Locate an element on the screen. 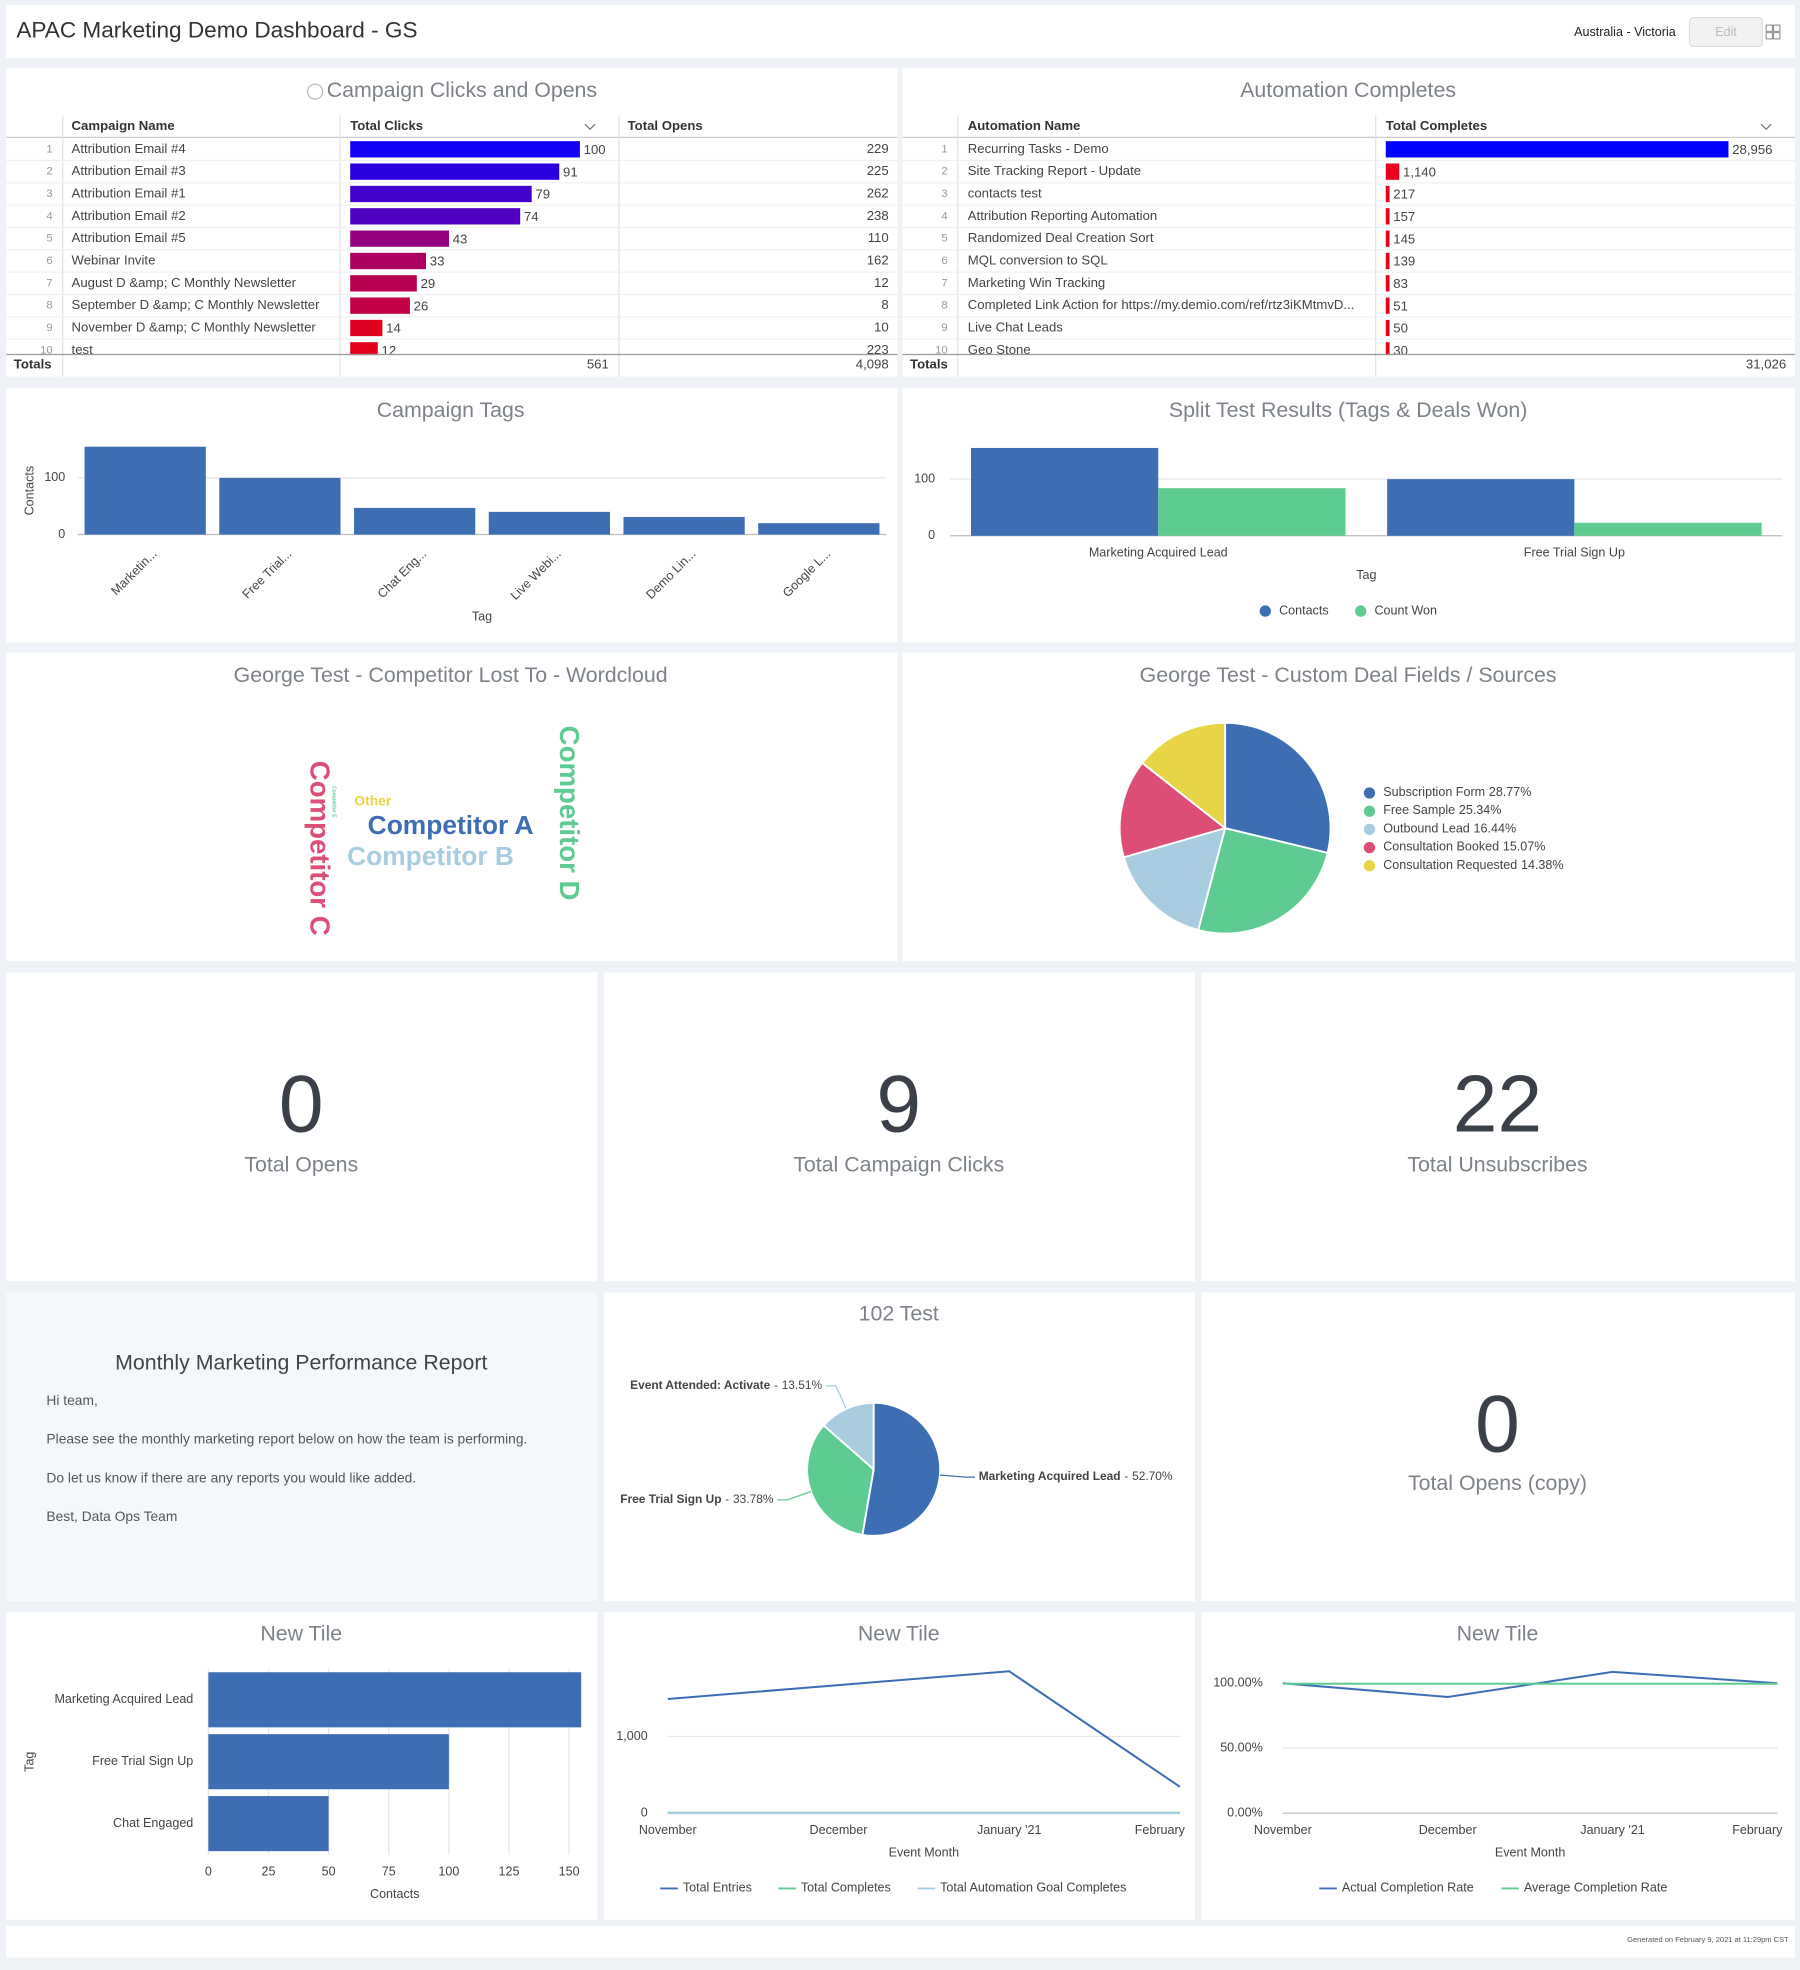 Image resolution: width=1800 pixels, height=1970 pixels. bar-label: 83 is located at coordinates (1400, 283).